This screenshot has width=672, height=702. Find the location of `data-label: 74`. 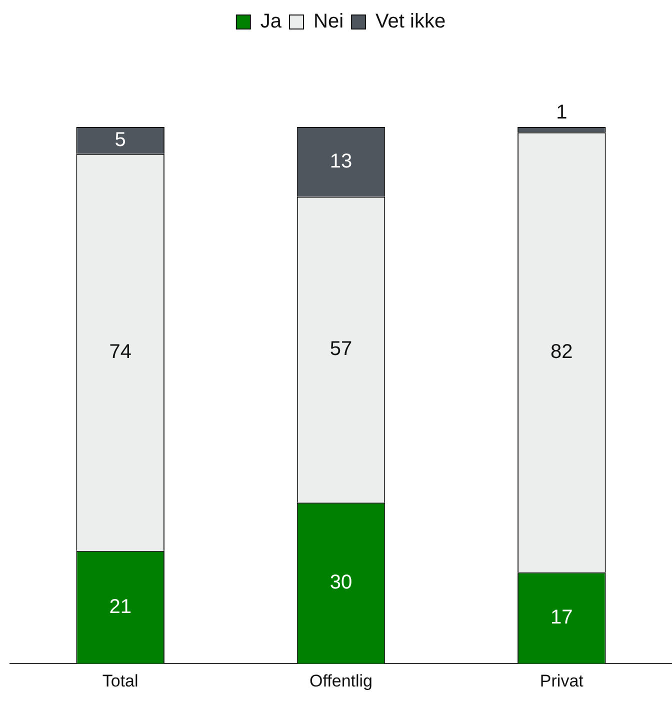

data-label: 74 is located at coordinates (120, 351).